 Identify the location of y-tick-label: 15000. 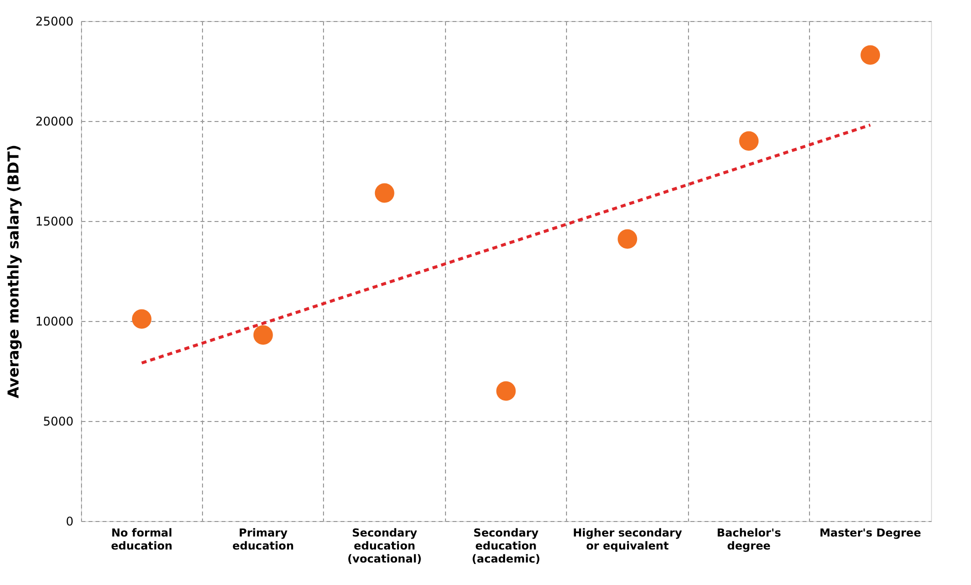
(54, 221).